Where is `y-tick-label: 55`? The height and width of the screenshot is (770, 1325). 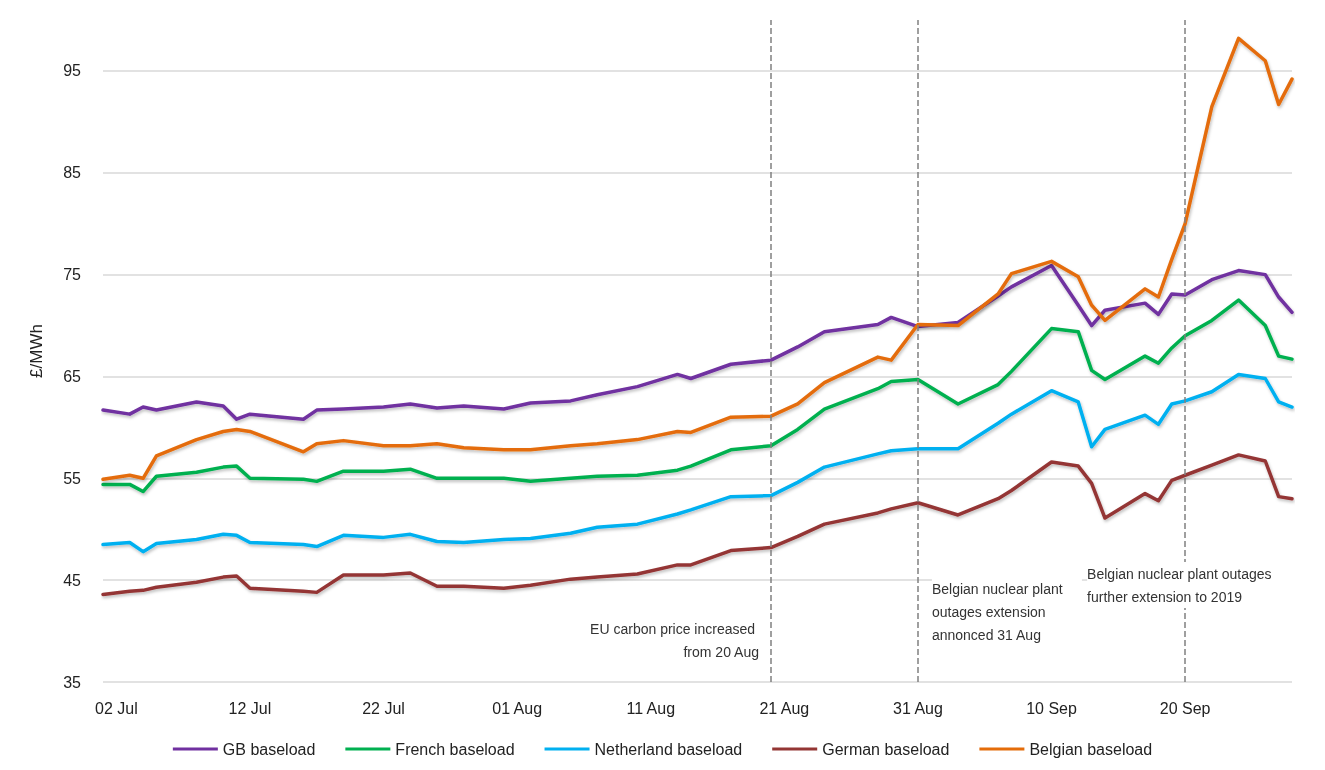
y-tick-label: 55 is located at coordinates (72, 478).